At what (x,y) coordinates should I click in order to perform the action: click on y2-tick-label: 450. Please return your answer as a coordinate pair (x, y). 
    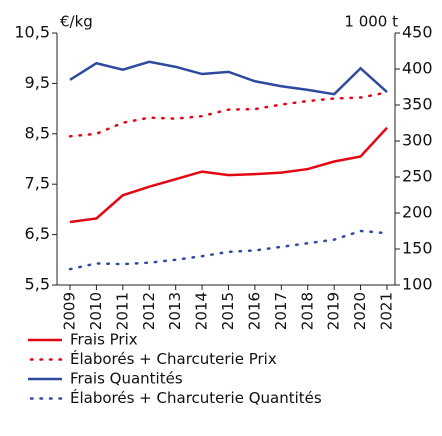
    Looking at the image, I should click on (417, 32).